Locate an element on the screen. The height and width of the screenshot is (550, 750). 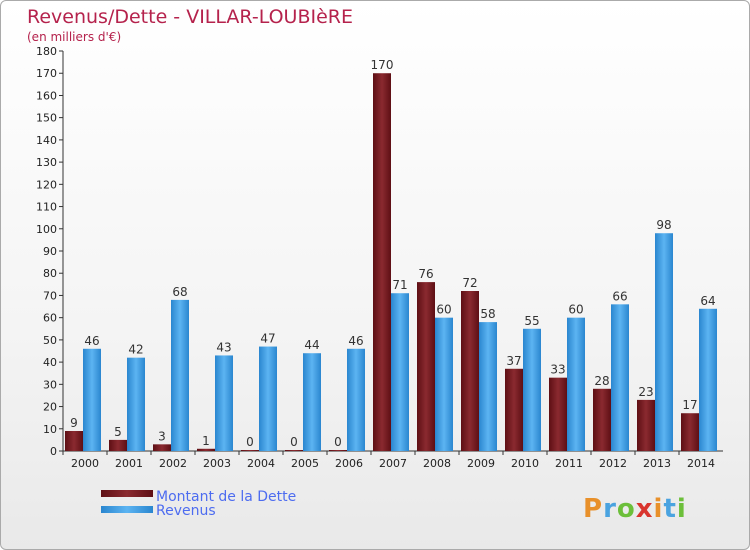
y-tick-label: 80 is located at coordinates (50, 273).